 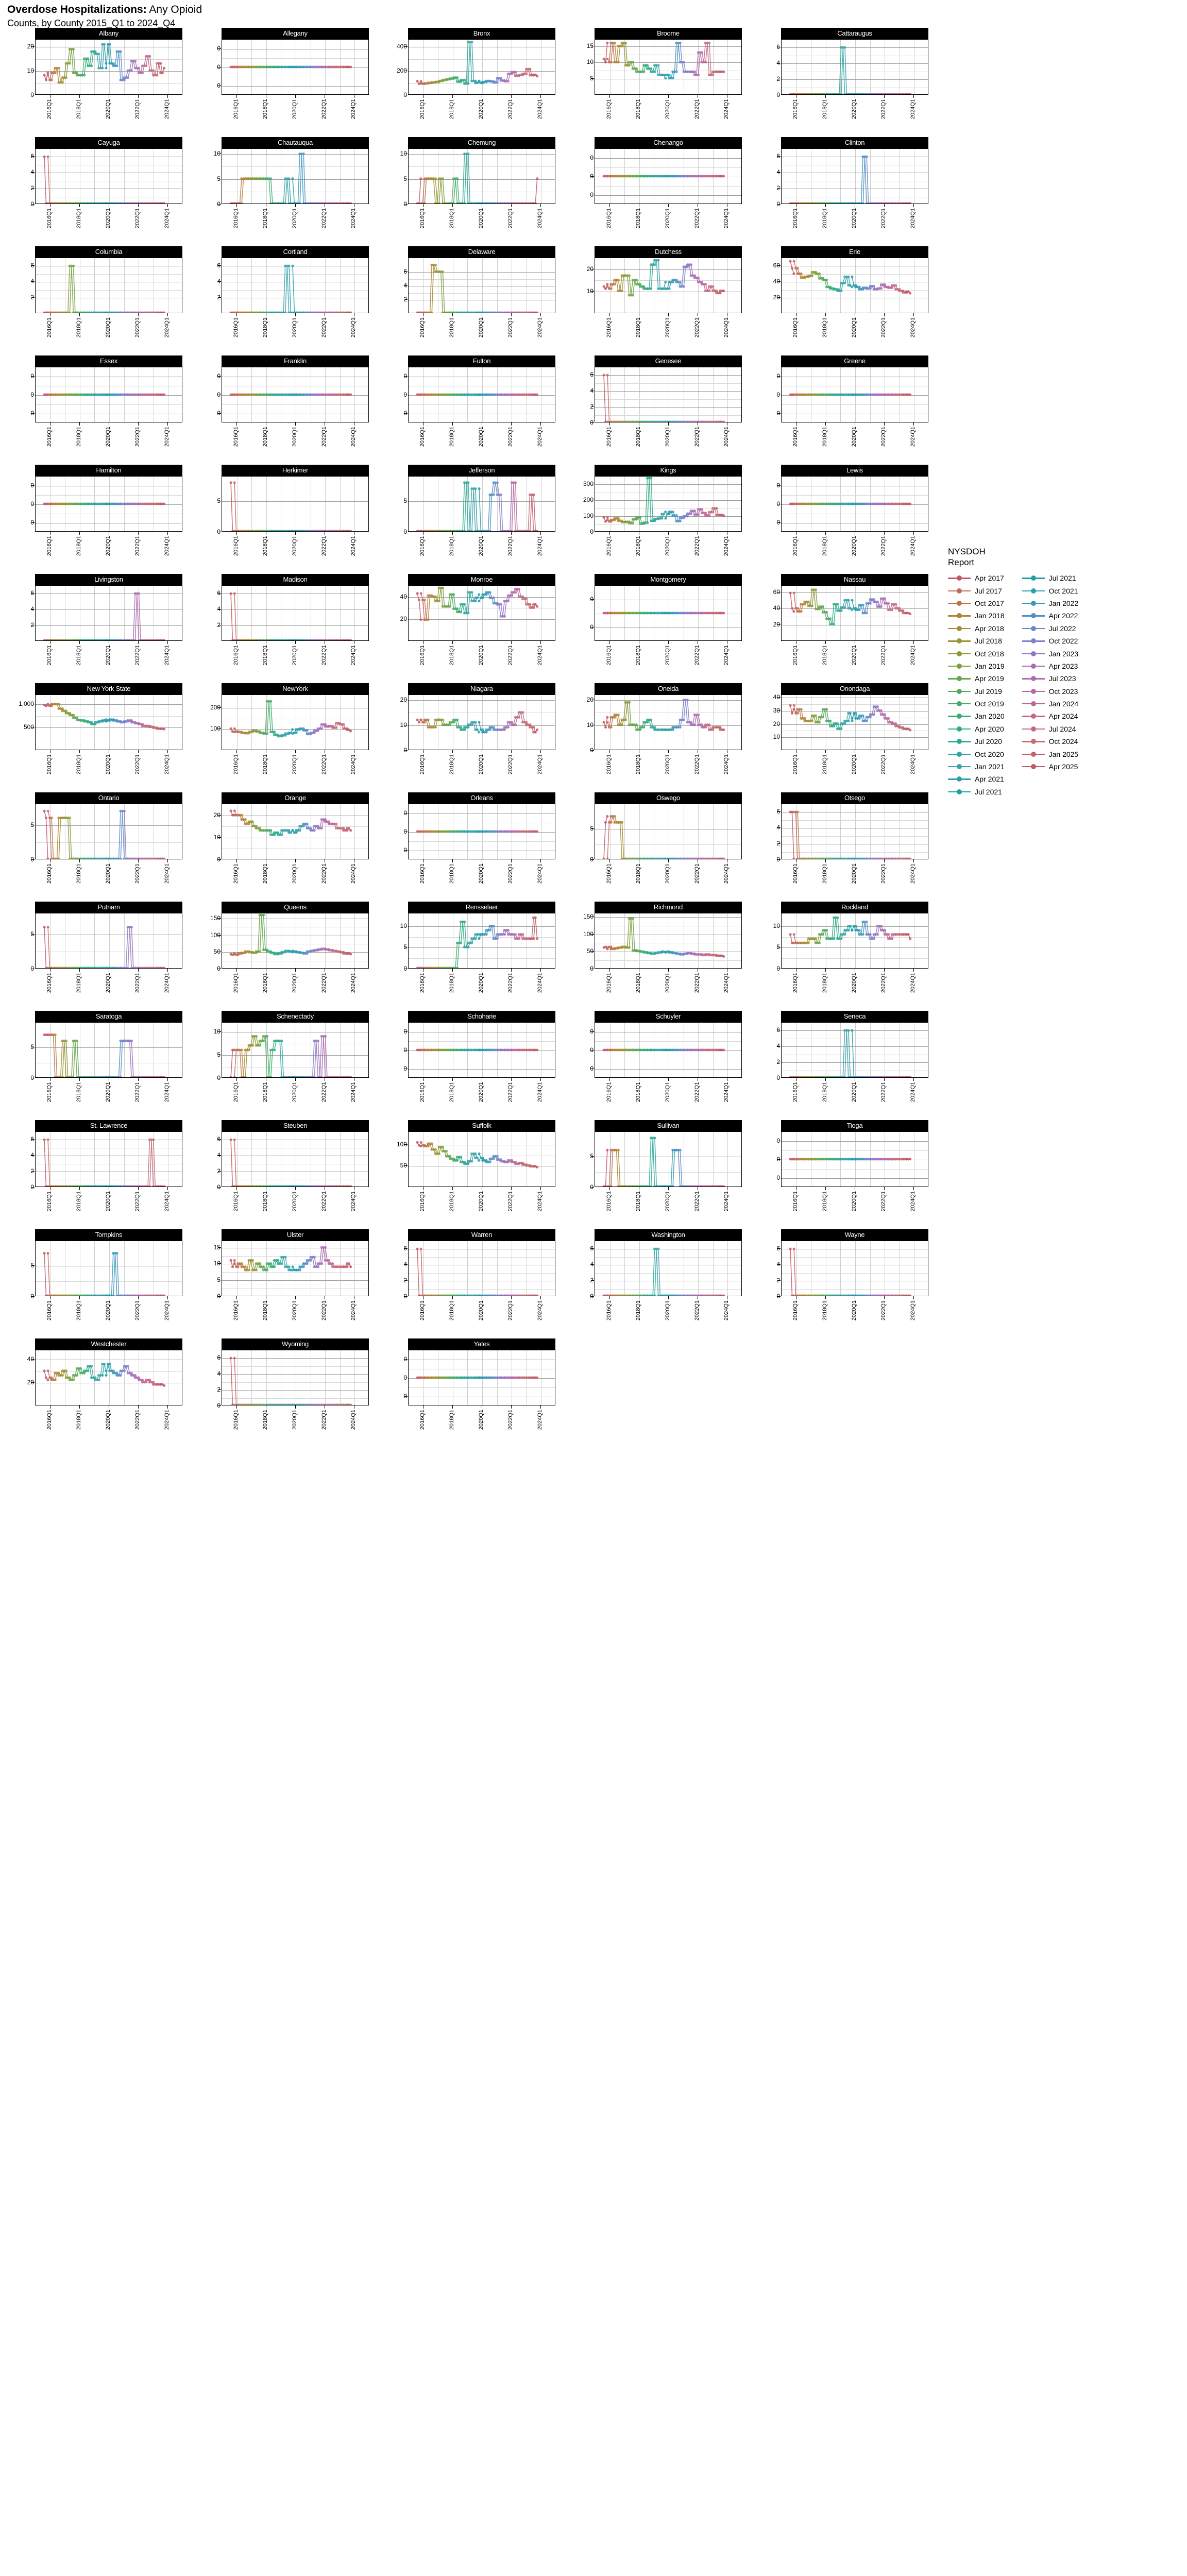 What do you see at coordinates (854, 579) in the screenshot?
I see `facet-strip-label: Nassau` at bounding box center [854, 579].